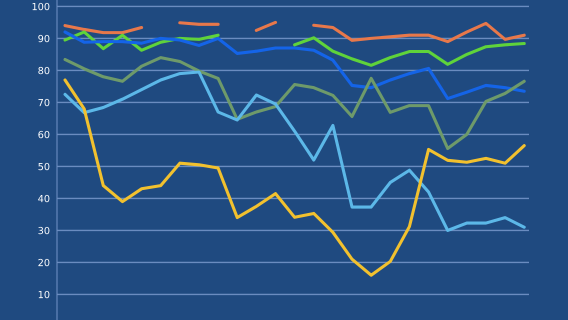 This screenshot has height=320, width=568. Describe the element at coordinates (44, 166) in the screenshot. I see `y-tick-label: 50` at that location.